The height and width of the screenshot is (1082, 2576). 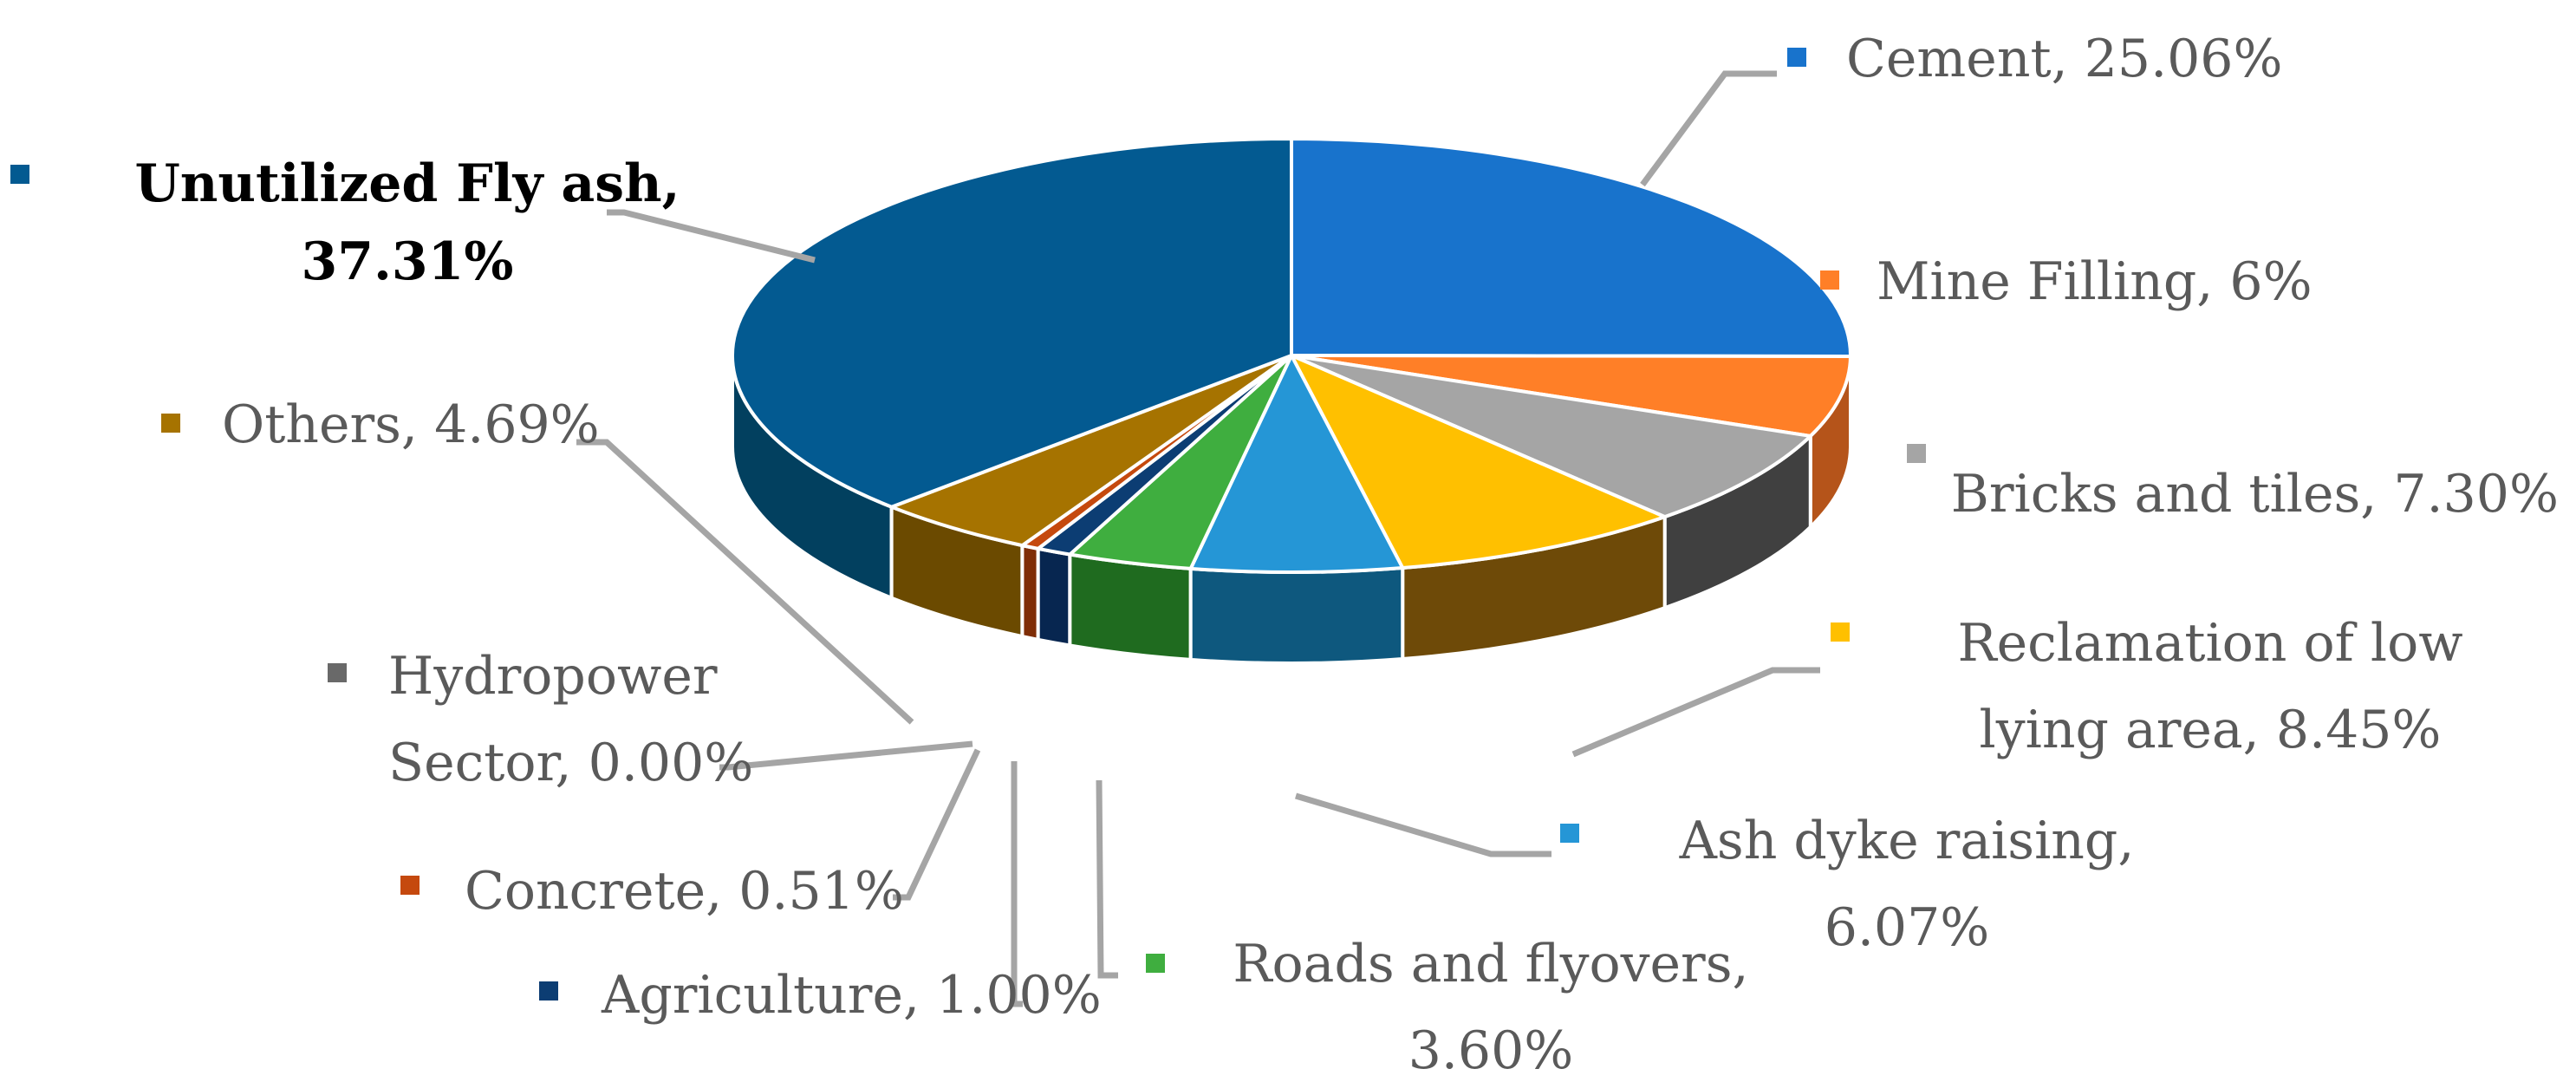 I want to click on slice-label-4: Ash dyke raising, 6.07%, so click(x=1907, y=884).